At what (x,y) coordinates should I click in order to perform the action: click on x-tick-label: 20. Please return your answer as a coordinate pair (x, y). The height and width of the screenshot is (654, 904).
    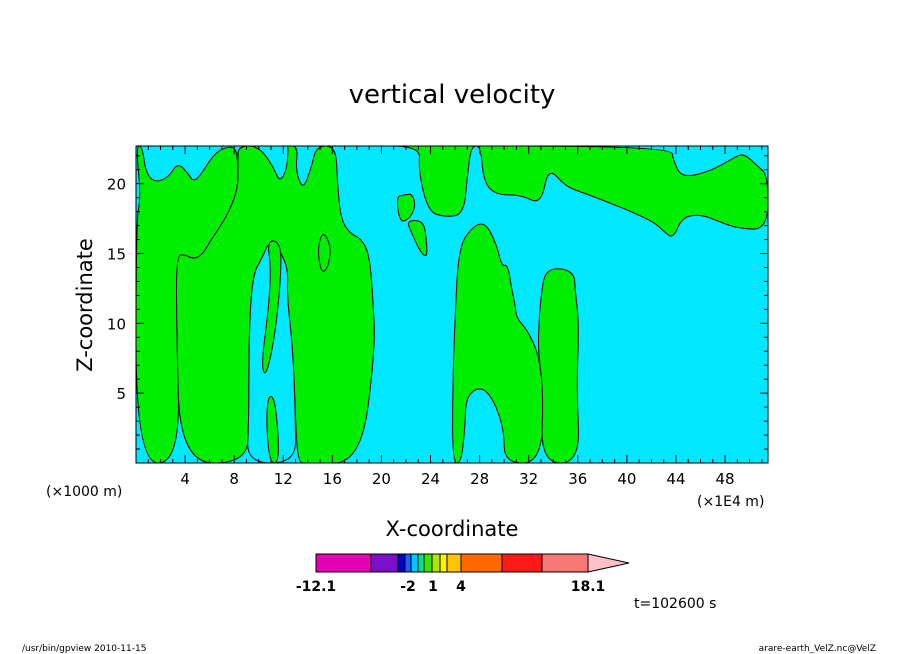
    Looking at the image, I should click on (381, 479).